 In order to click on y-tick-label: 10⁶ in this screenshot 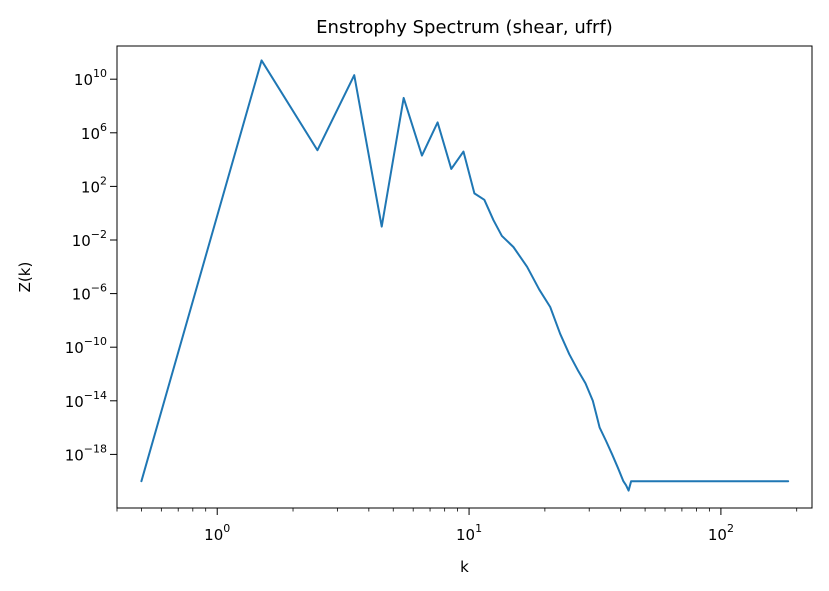, I will do `click(94, 132)`.